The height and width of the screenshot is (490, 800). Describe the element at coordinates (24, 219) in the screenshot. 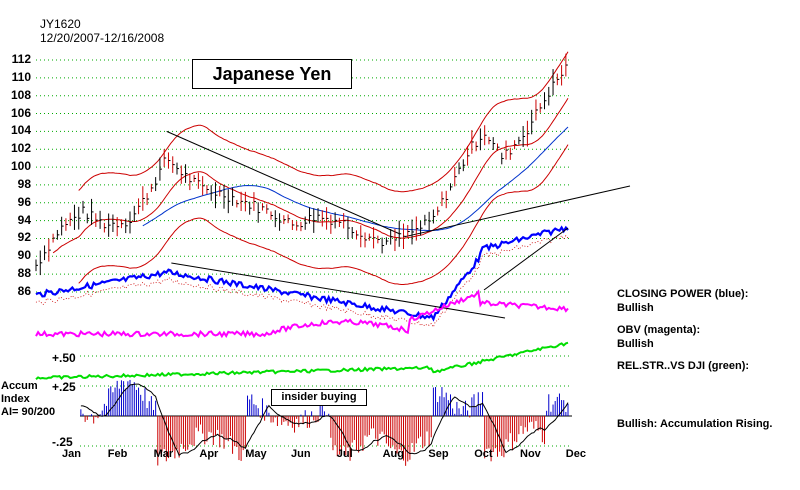

I see `y-tick-label: 94` at that location.